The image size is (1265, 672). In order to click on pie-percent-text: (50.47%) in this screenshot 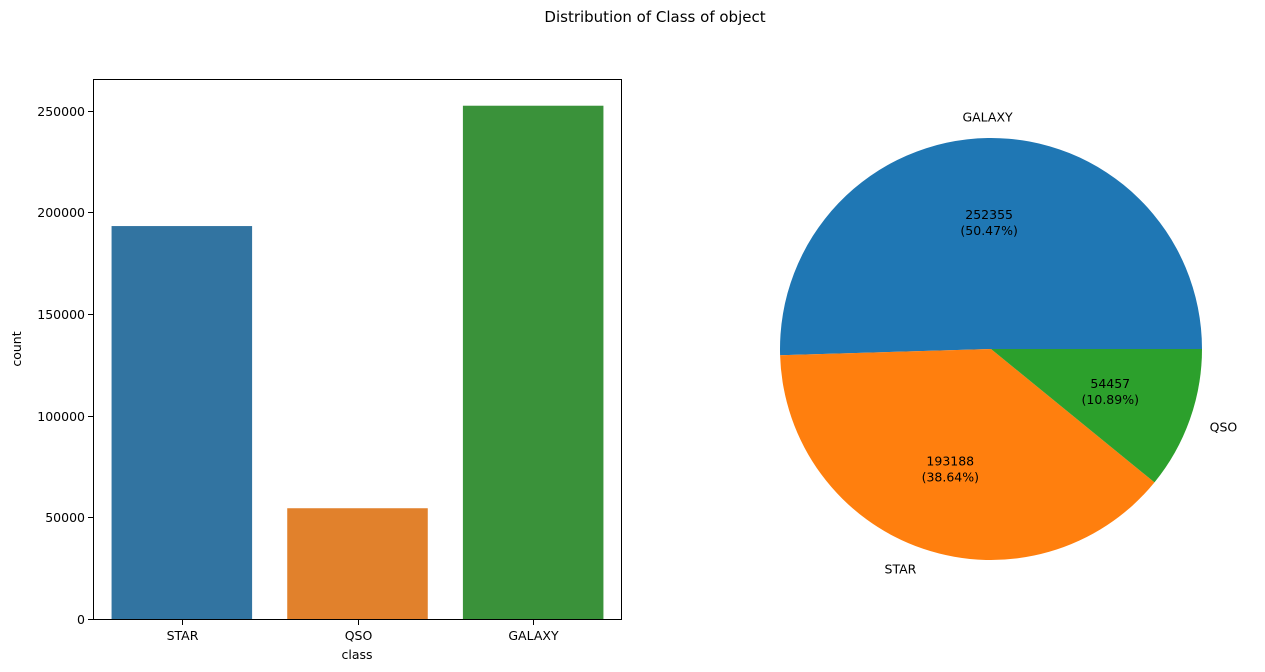, I will do `click(988, 230)`.